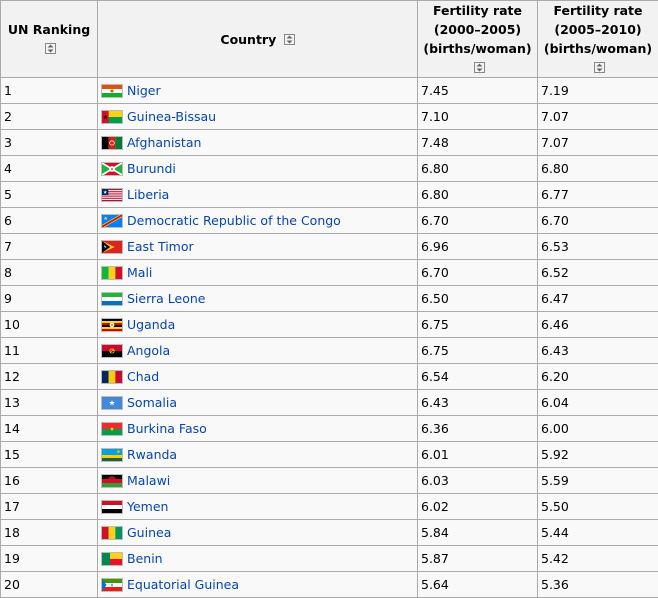 The width and height of the screenshot is (658, 598). What do you see at coordinates (598, 481) in the screenshot?
I see `fertility-2005-2010-cell: 5.59` at bounding box center [598, 481].